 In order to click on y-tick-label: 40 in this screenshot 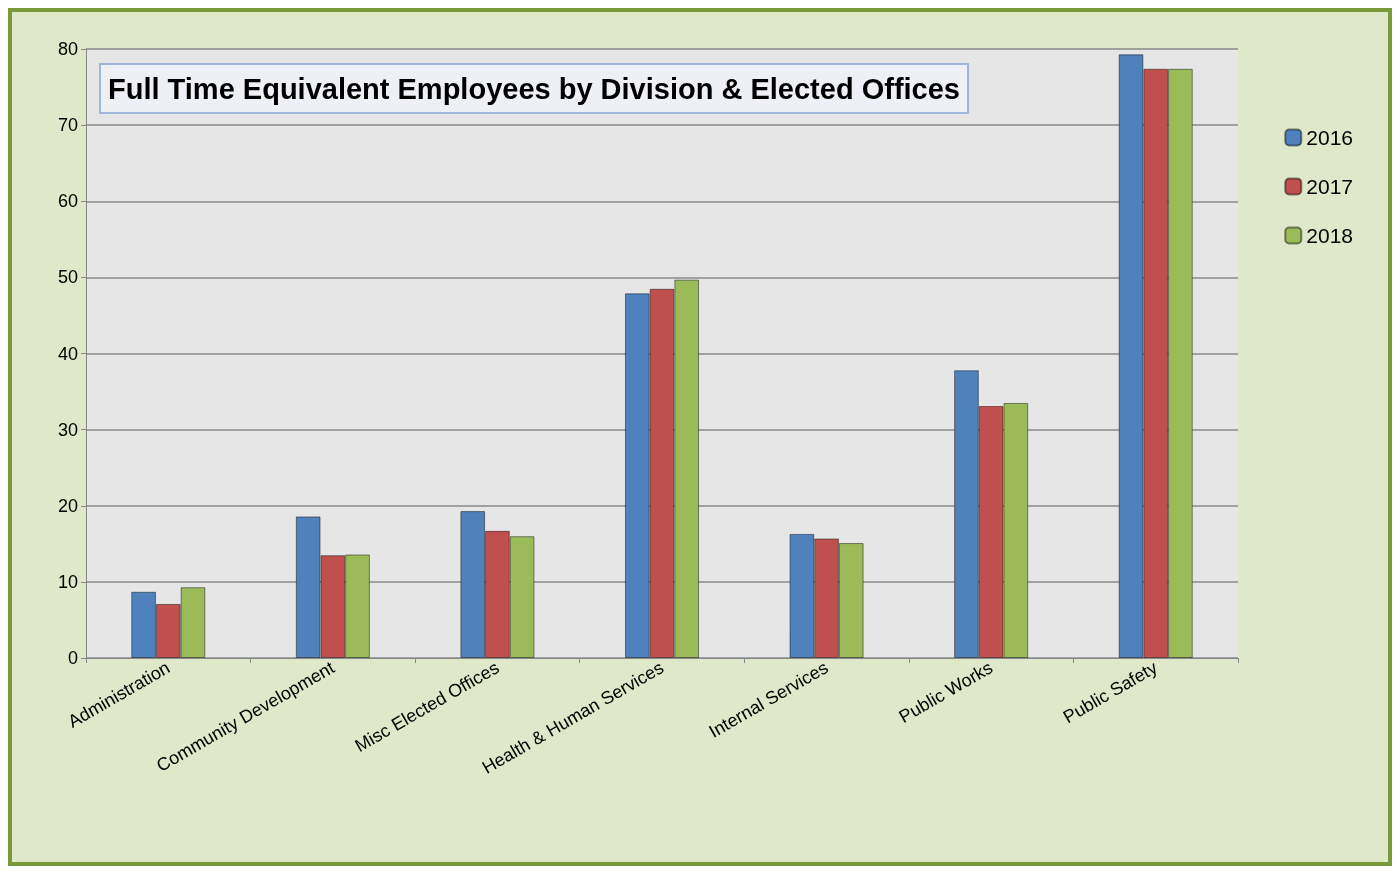, I will do `click(67, 353)`.